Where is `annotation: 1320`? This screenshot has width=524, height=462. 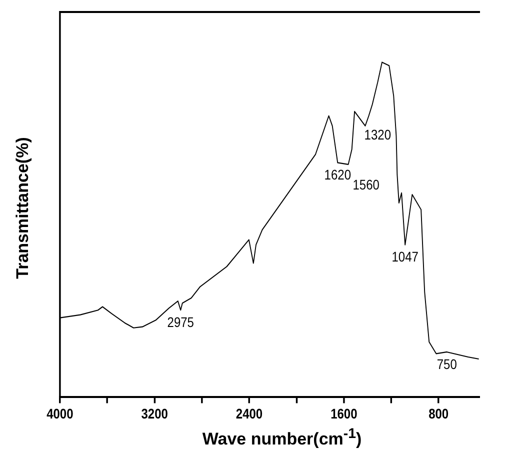
annotation: 1320 is located at coordinates (378, 134).